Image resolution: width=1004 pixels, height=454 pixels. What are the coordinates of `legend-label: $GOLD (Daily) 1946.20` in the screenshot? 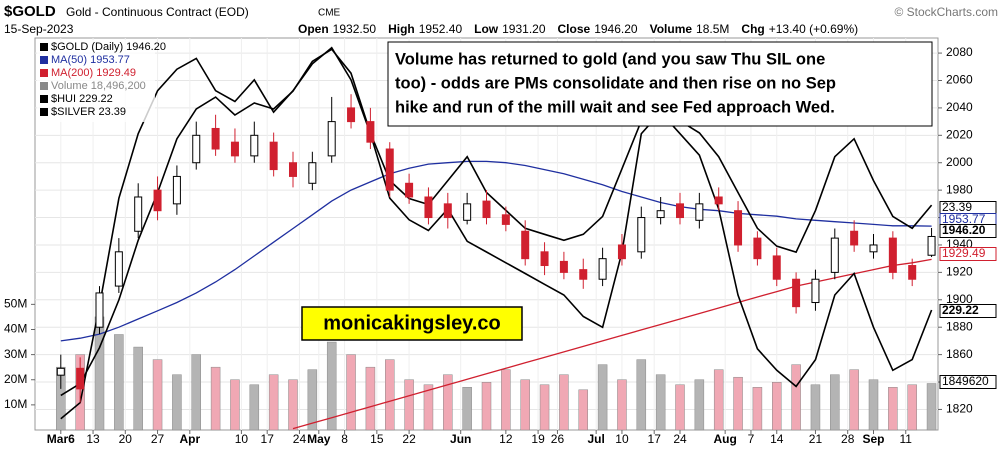 It's located at (108, 47).